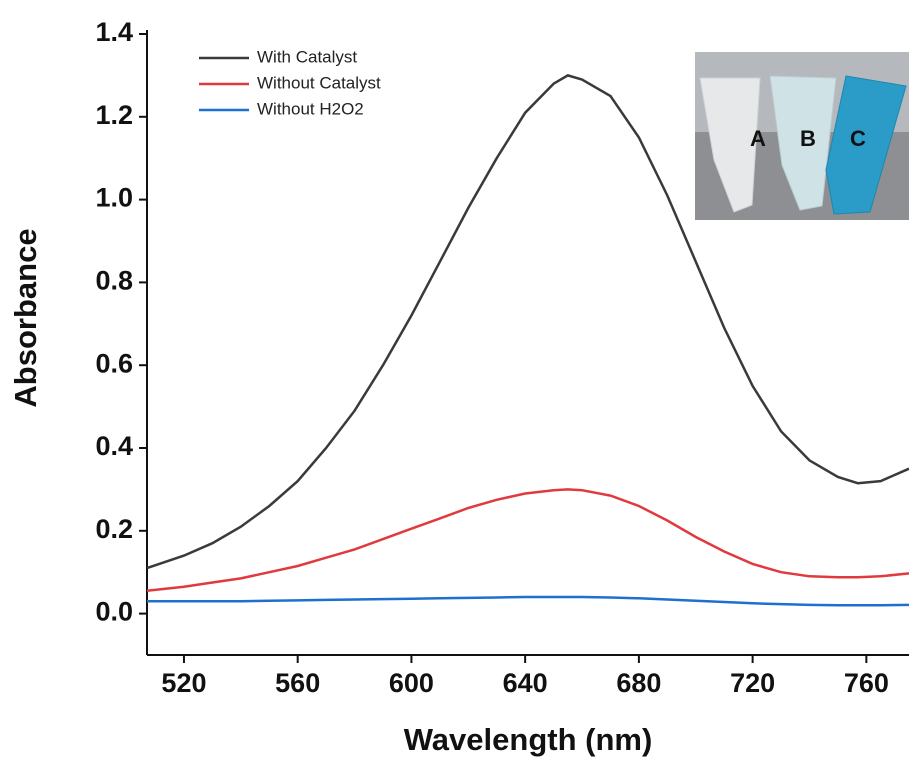 The height and width of the screenshot is (772, 909). Describe the element at coordinates (114, 446) in the screenshot. I see `y-tick-label: 0.4` at that location.